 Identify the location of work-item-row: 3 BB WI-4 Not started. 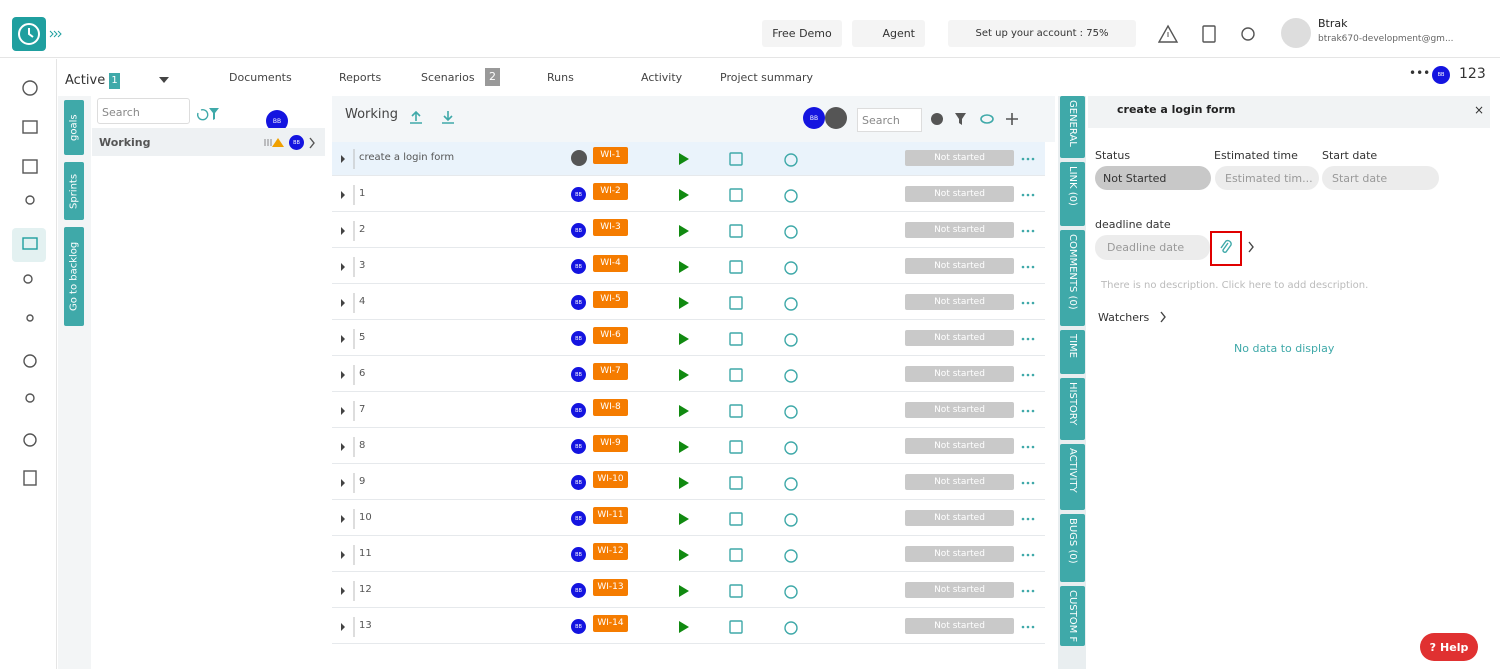
(688, 267).